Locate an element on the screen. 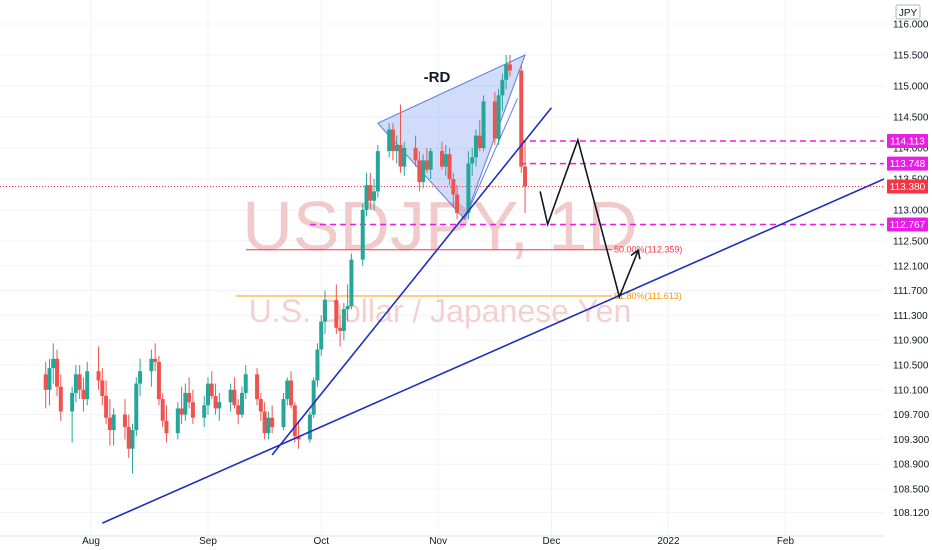 The height and width of the screenshot is (550, 932). price-badge-label: 112.767 is located at coordinates (908, 225).